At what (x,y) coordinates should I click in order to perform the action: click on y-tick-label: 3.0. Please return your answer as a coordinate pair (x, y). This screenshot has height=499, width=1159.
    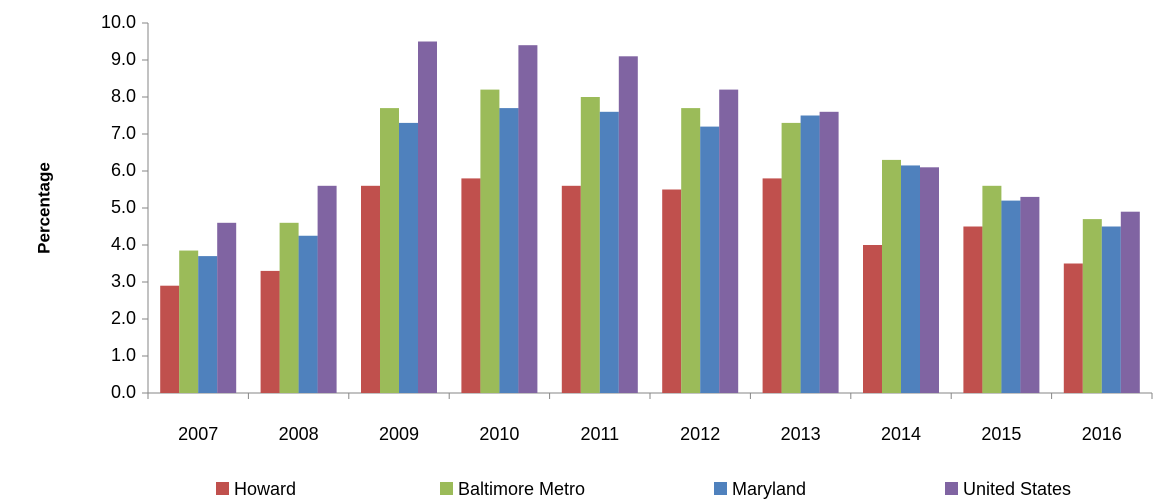
    Looking at the image, I should click on (123, 281).